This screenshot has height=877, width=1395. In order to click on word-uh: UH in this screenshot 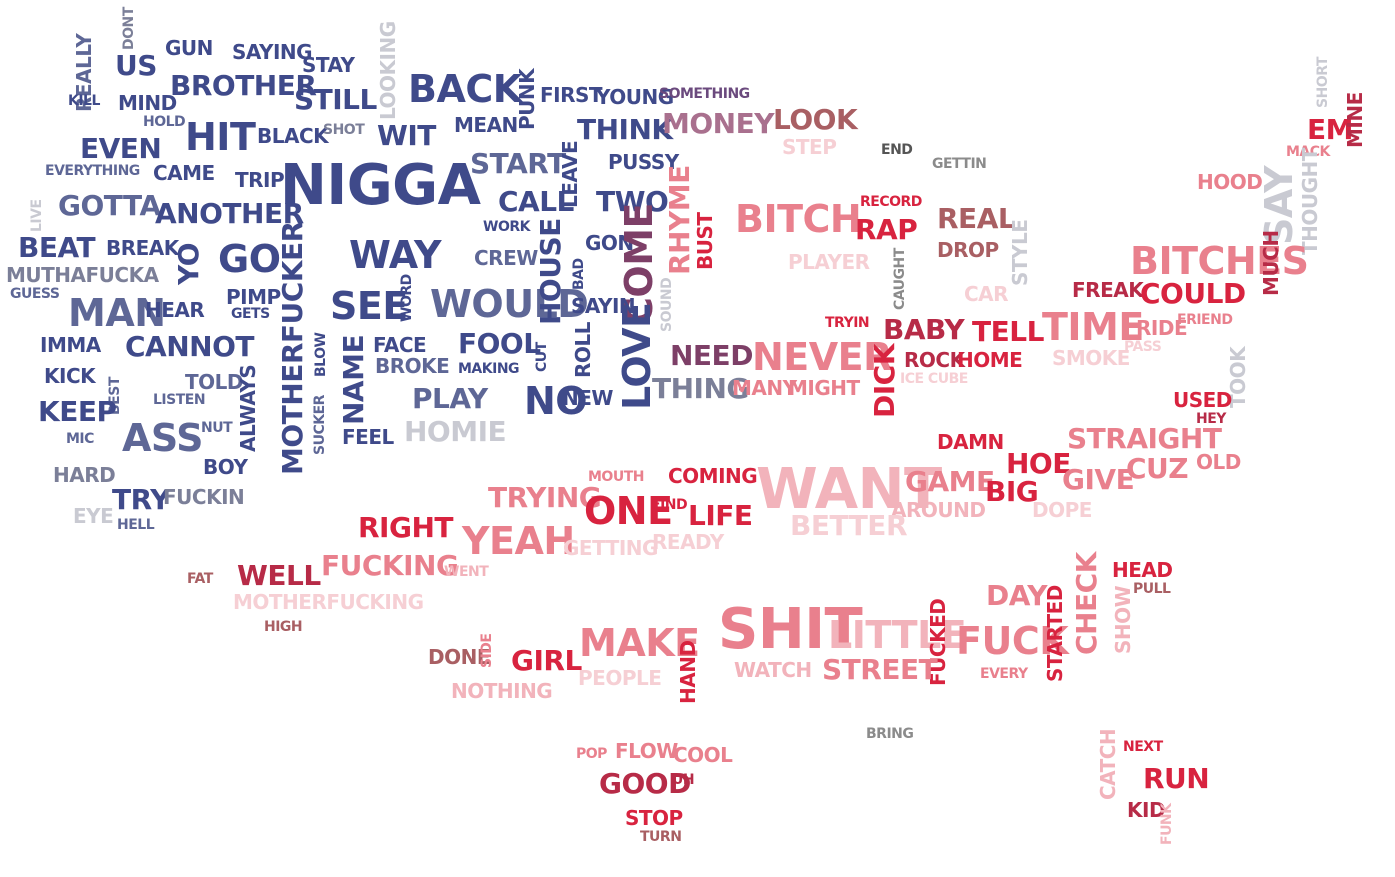, I will do `click(683, 780)`.